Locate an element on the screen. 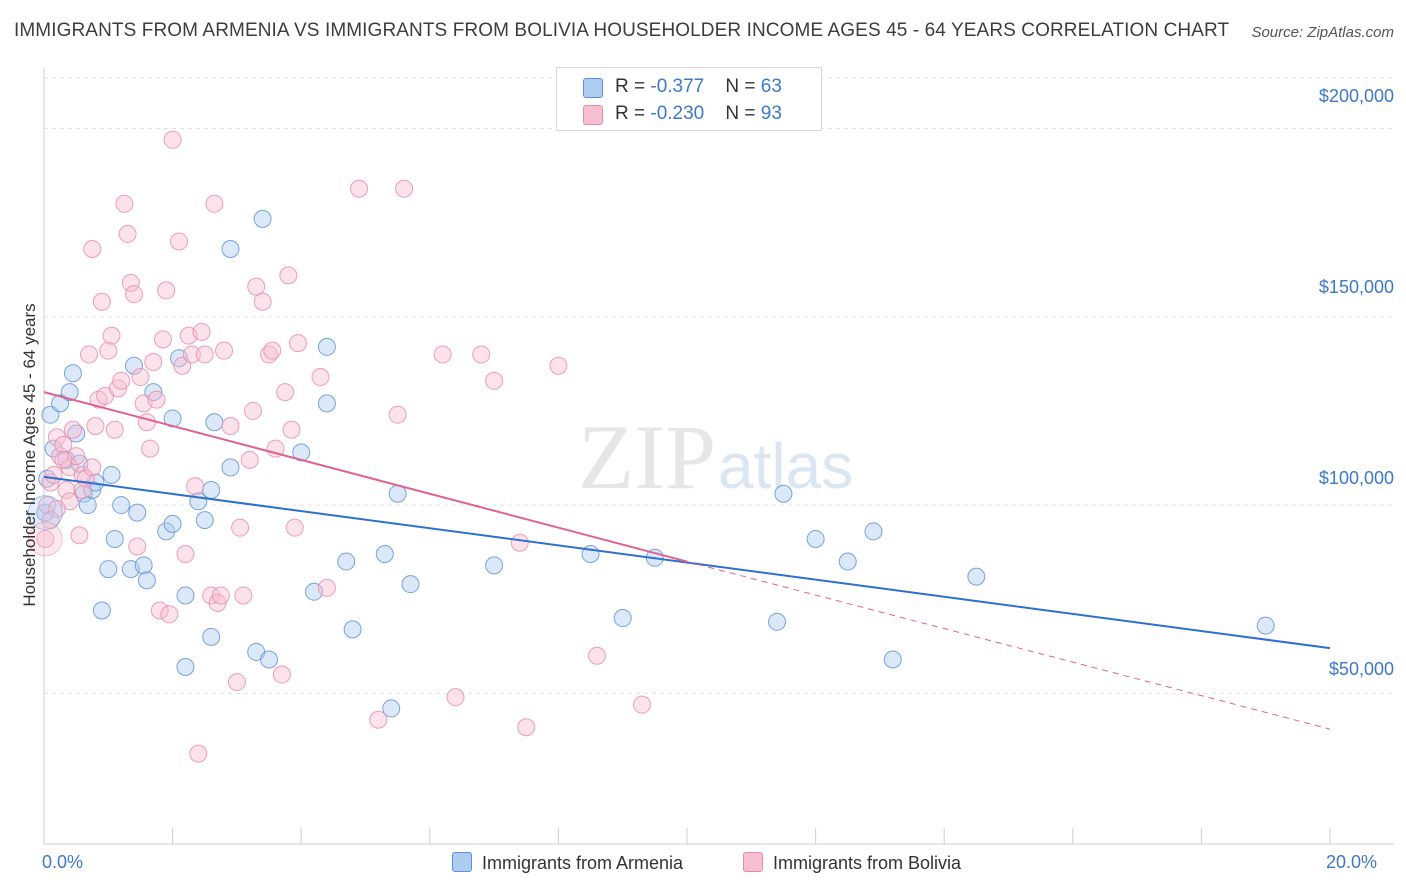 This screenshot has height=892, width=1406. x-tick-label-min: 0.0% is located at coordinates (63, 862).